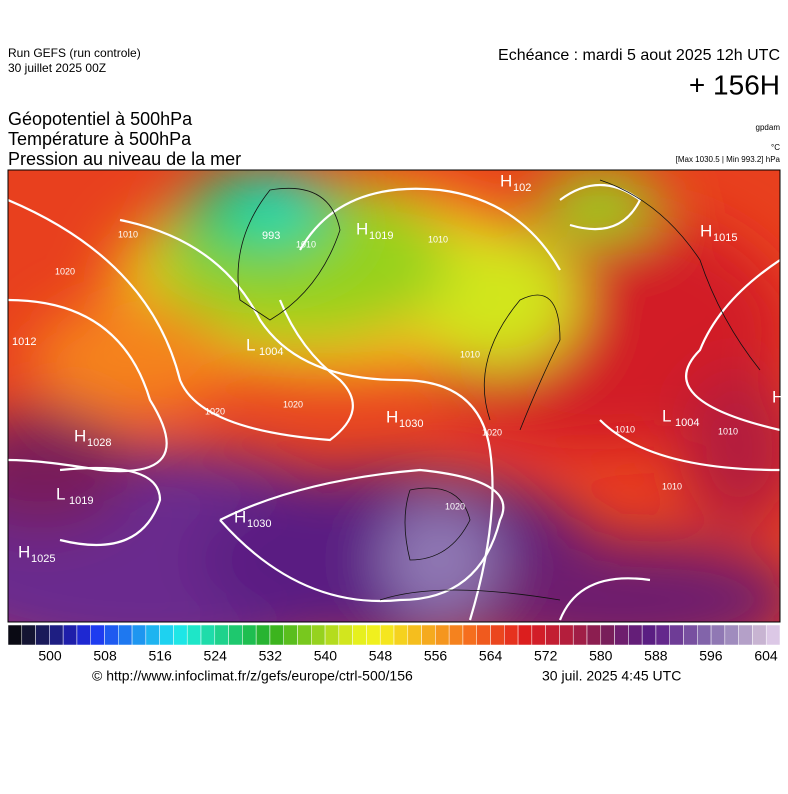 This screenshot has width=788, height=794. I want to click on center-value: 102, so click(522, 188).